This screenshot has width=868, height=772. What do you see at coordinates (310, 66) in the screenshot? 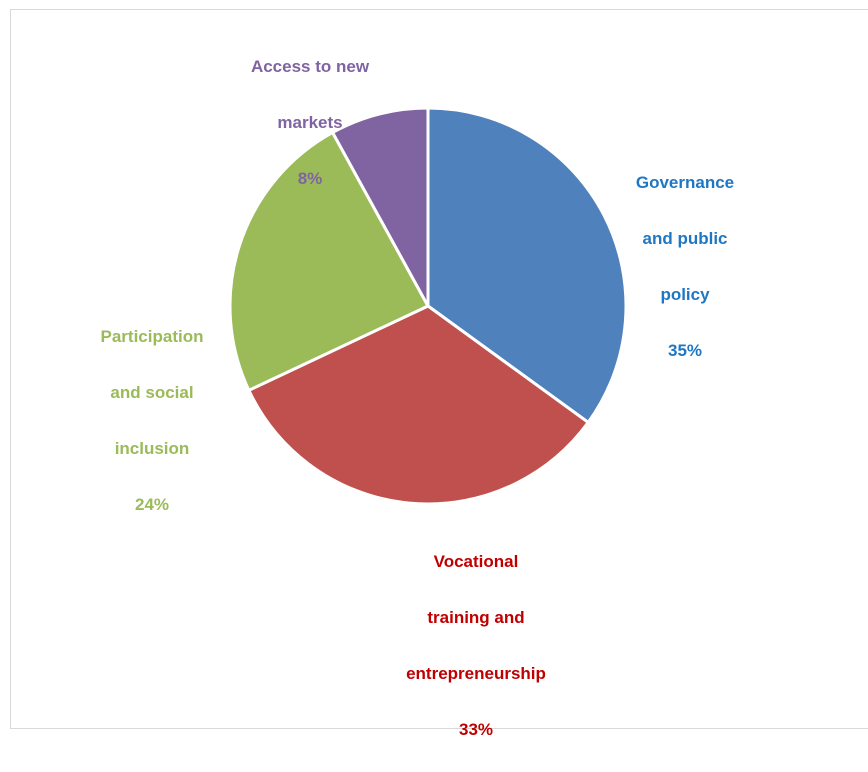
I see `slice-label-line: Access to new` at bounding box center [310, 66].